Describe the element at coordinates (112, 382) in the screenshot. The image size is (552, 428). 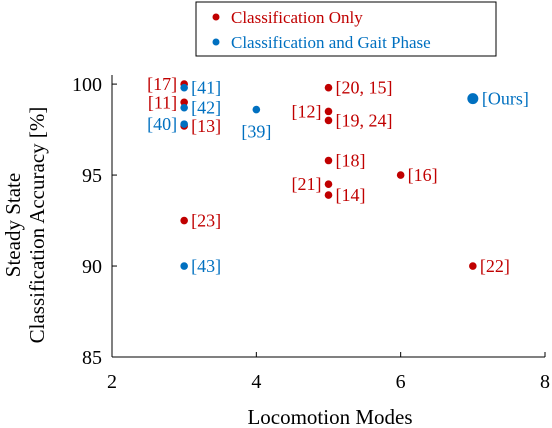
I see `x-tick-label: 2` at that location.